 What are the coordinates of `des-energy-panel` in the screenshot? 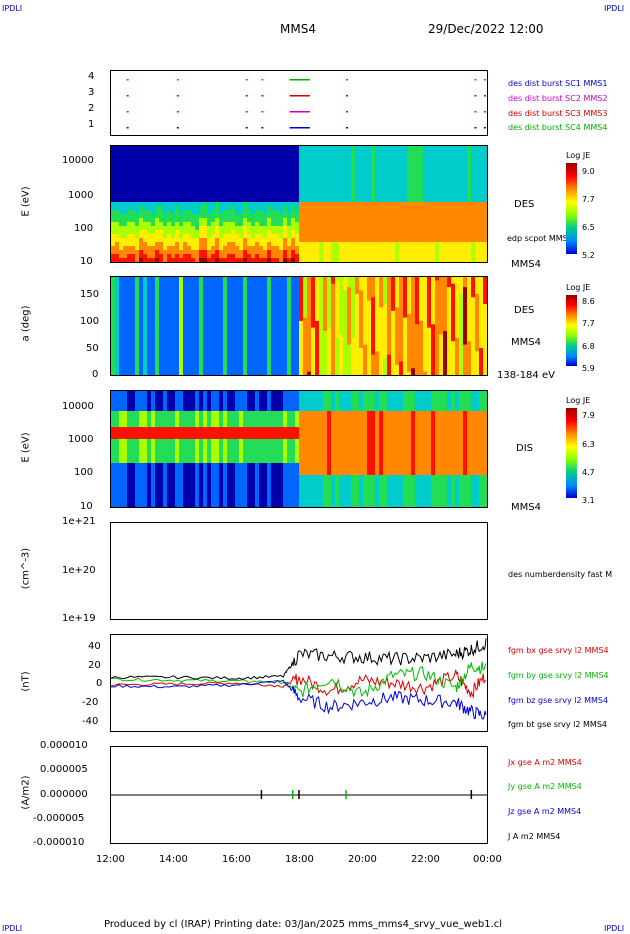 It's located at (299, 204).